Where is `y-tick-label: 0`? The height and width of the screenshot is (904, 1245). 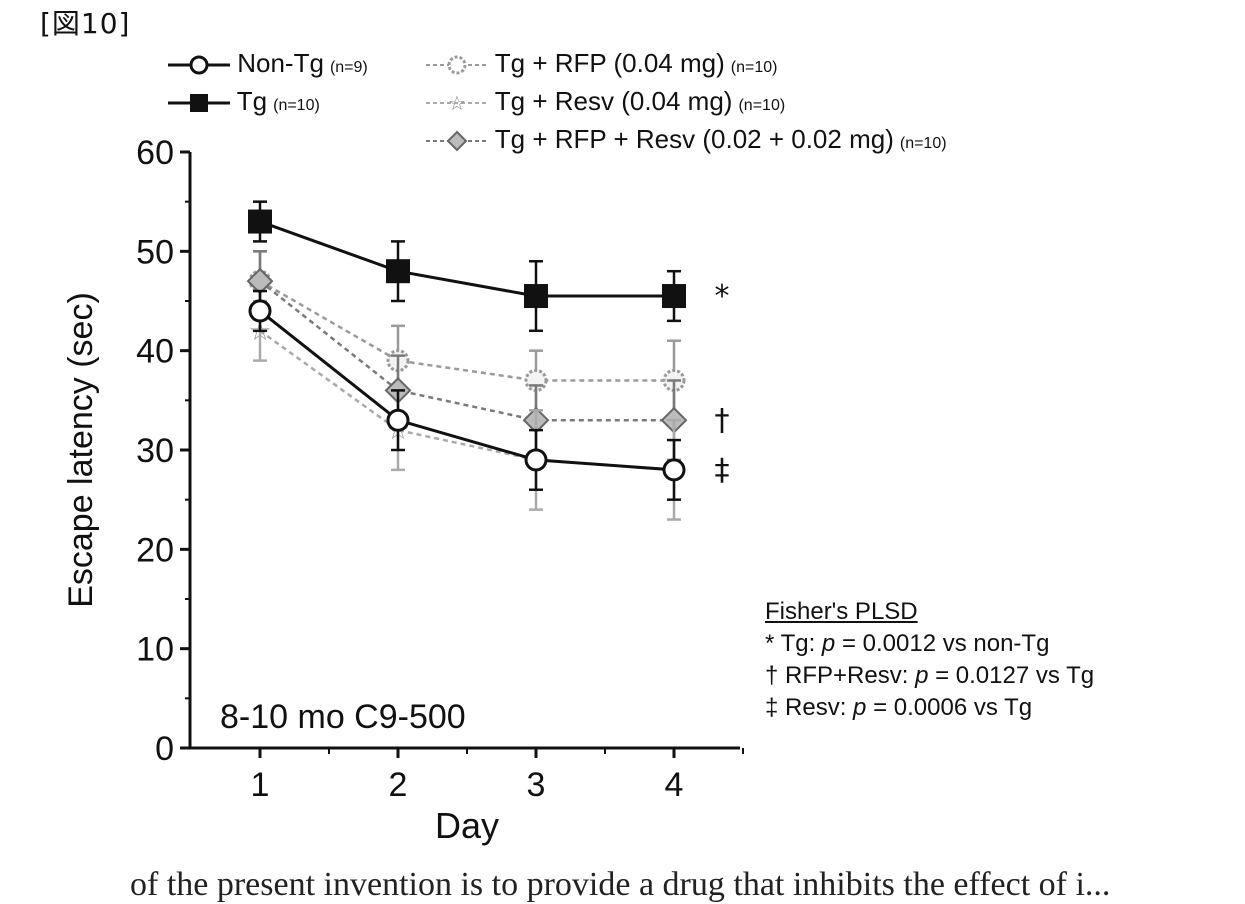
y-tick-label: 0 is located at coordinates (164, 749).